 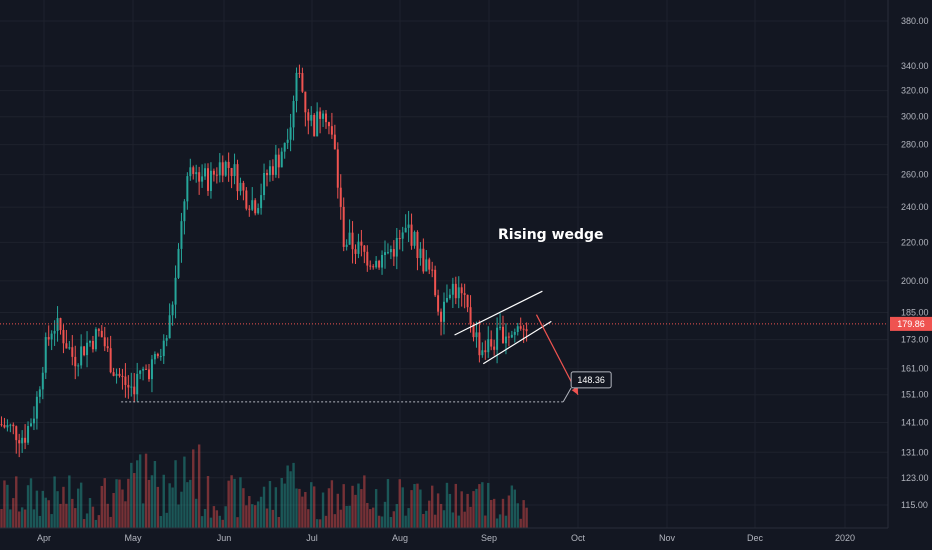 I want to click on y-tick-label: 185.00, so click(x=915, y=312).